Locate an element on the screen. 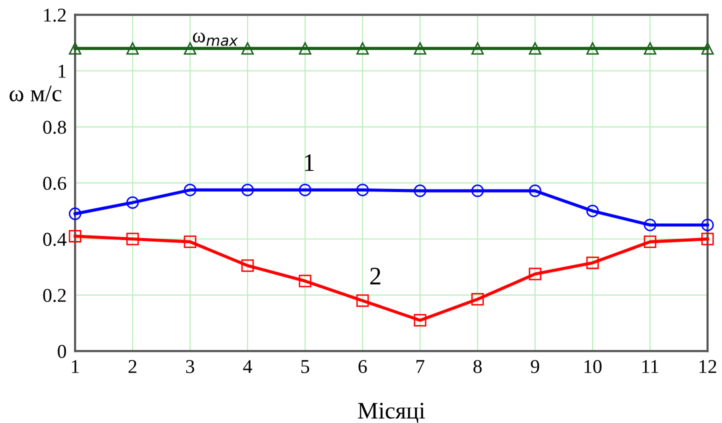 Image resolution: width=722 pixels, height=423 pixels. y-axis-title: ω м/с is located at coordinates (36, 94).